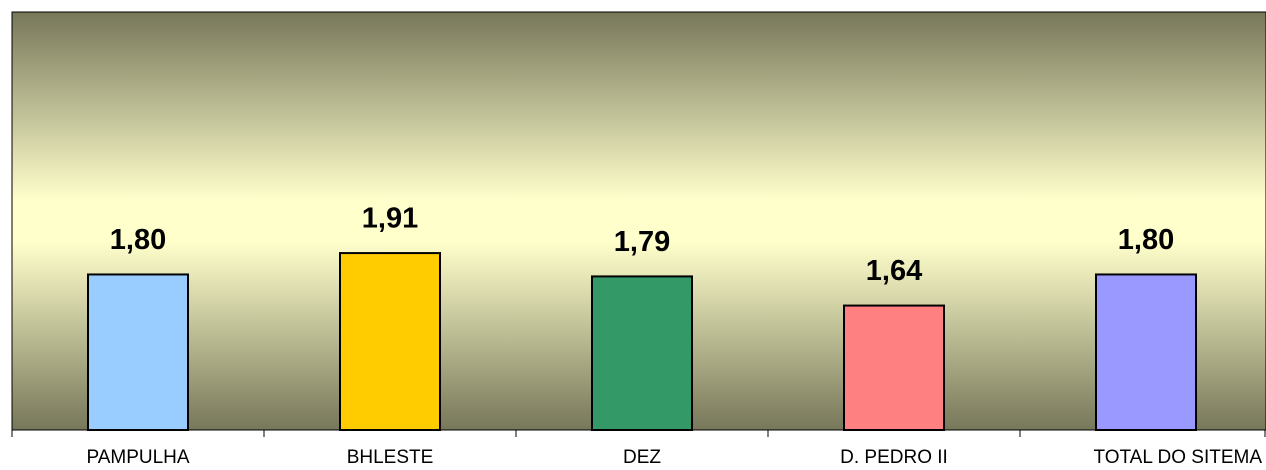 The image size is (1266, 470). What do you see at coordinates (894, 457) in the screenshot?
I see `x-tick-label: D. PEDRO II` at bounding box center [894, 457].